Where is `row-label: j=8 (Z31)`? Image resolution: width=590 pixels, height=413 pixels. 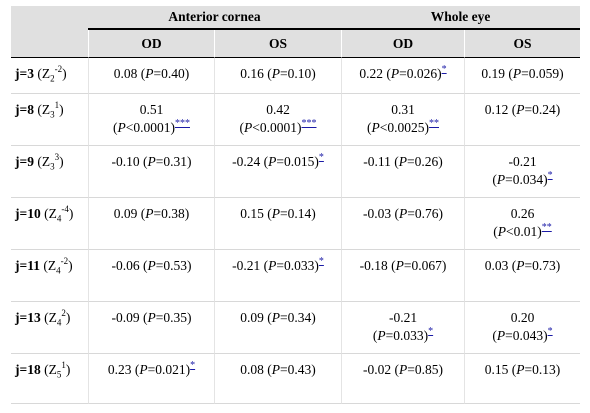
row-label: j=8 (Z31) is located at coordinates (49, 120).